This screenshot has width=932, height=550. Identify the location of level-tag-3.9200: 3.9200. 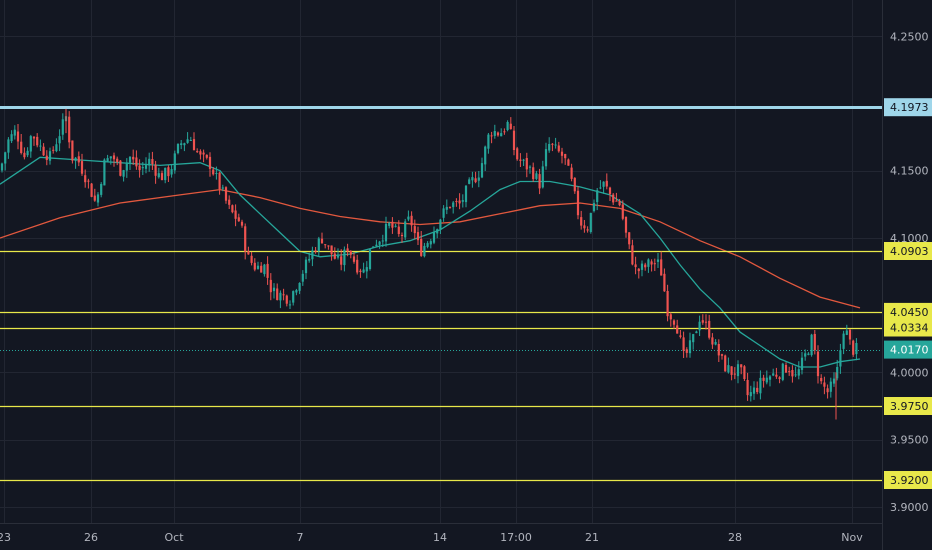
(909, 480).